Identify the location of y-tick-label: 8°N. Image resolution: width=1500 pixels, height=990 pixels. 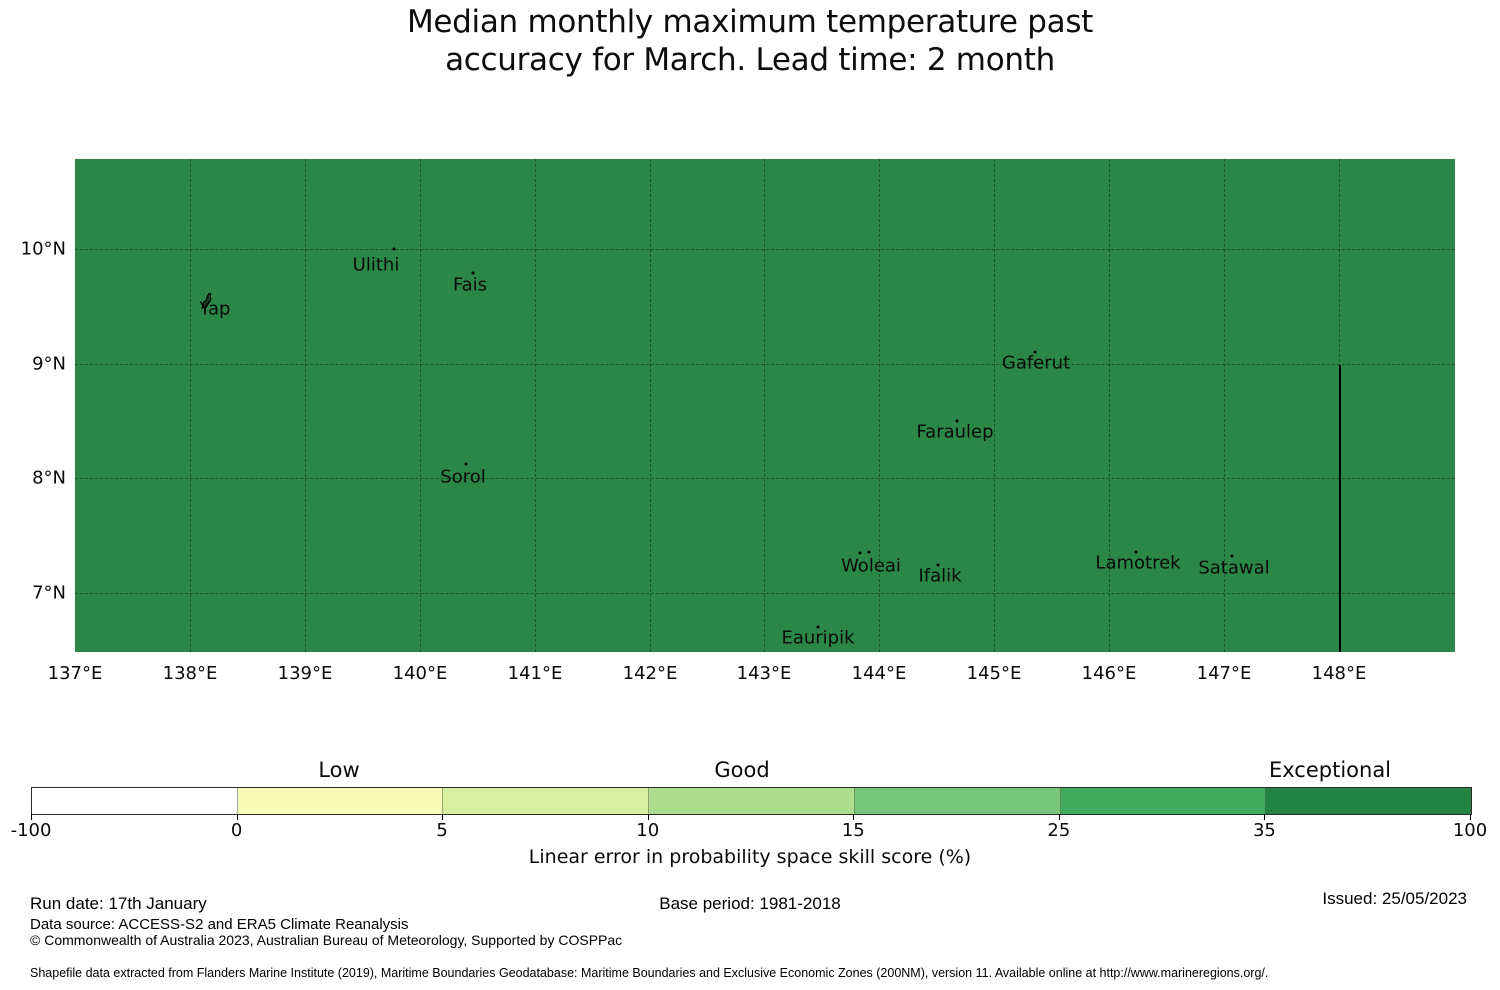
(49, 478).